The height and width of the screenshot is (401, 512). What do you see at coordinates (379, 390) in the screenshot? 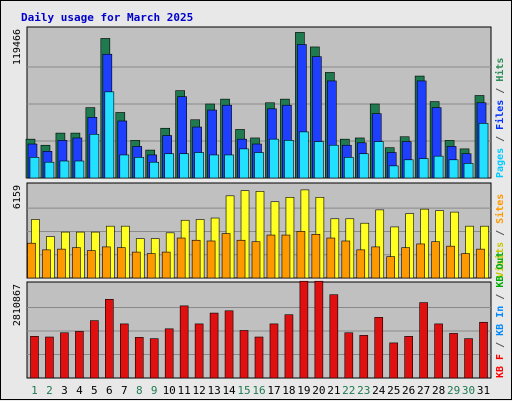
I see `x-tick-label: 24` at bounding box center [379, 390].